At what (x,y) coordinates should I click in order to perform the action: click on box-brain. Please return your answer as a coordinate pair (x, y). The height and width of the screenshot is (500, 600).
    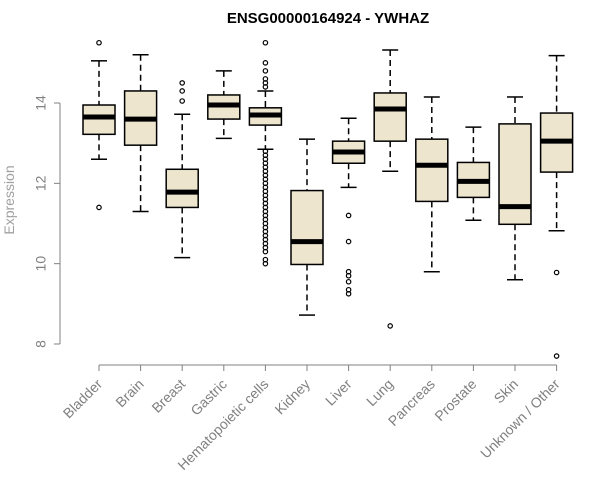
    Looking at the image, I should click on (140, 133).